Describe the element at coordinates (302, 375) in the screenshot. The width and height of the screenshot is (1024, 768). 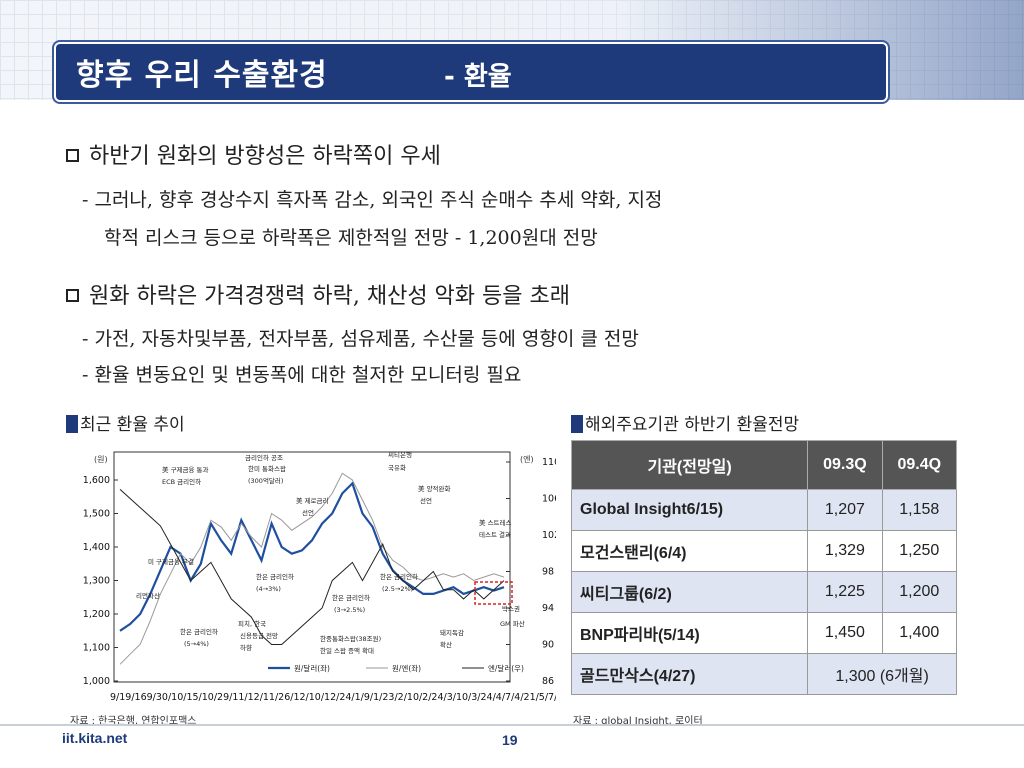
I see `bullet-2-sub-2: - 환율 변동요인 및 변동폭에 대한 철저한 모니터링 필요` at that location.